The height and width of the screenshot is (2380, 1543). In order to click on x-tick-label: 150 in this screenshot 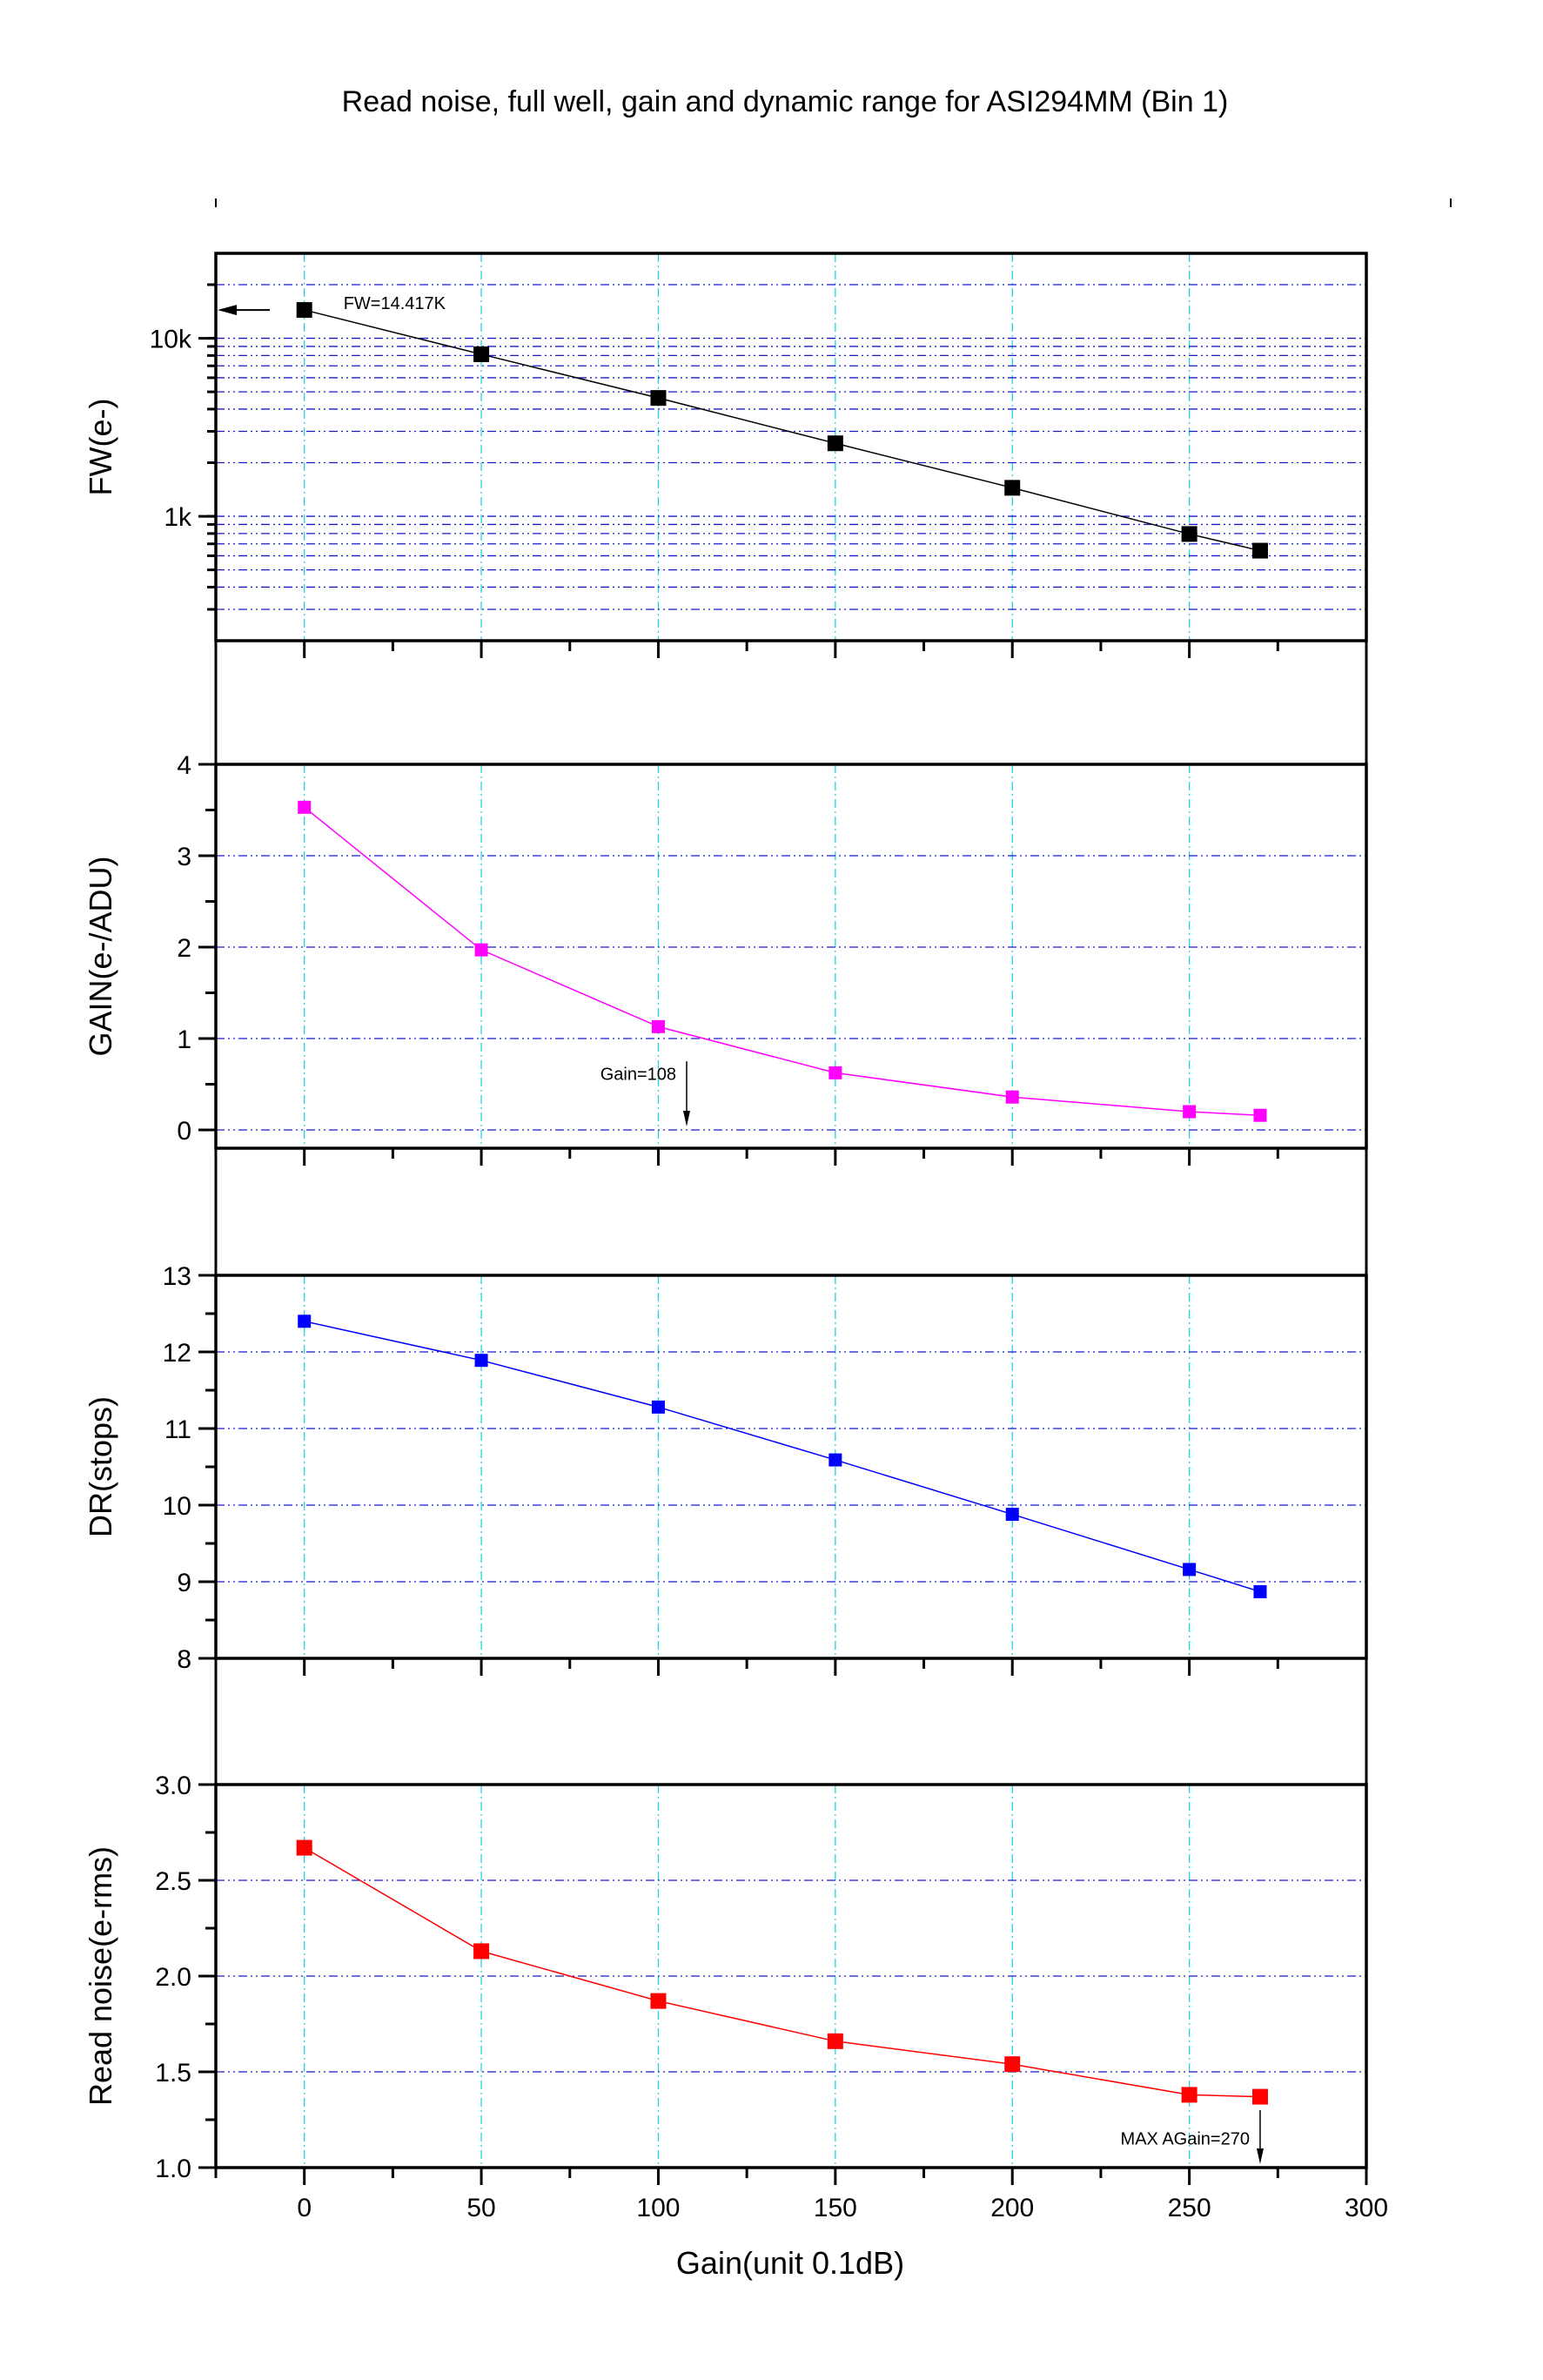, I will do `click(836, 2208)`.